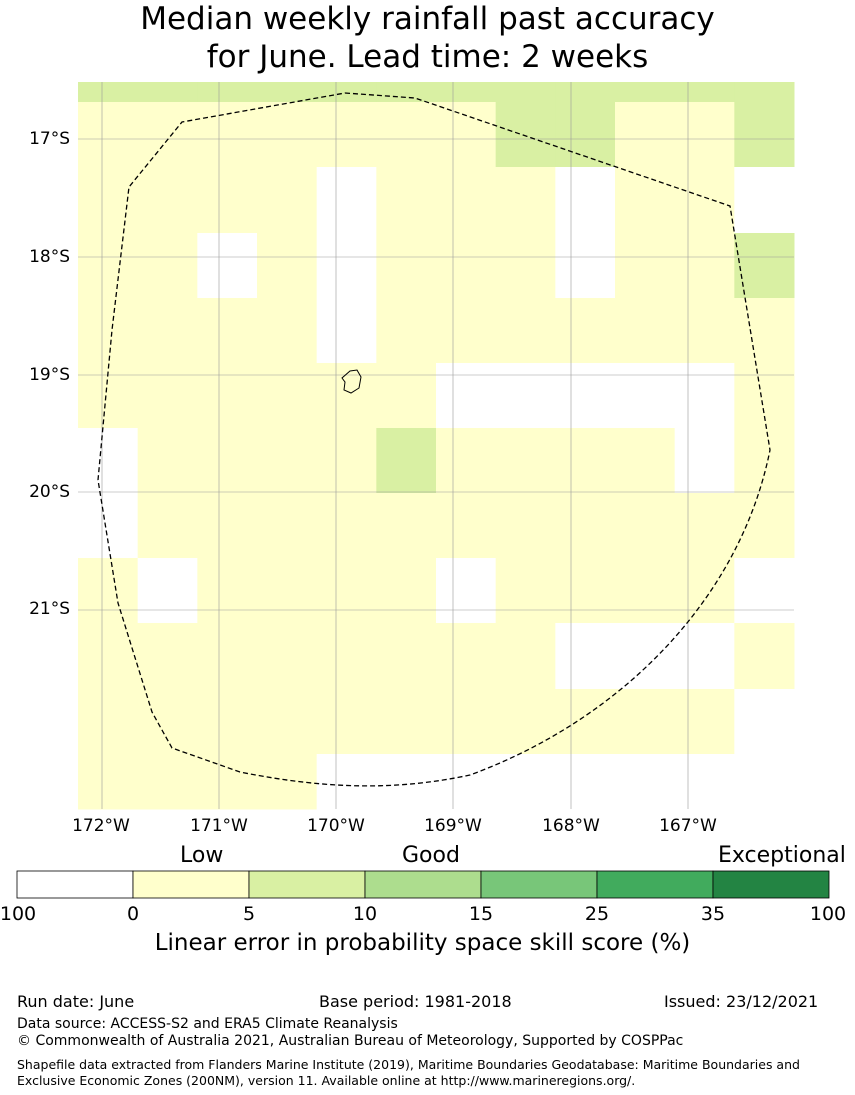 This screenshot has width=855, height=1095. Describe the element at coordinates (431, 855) in the screenshot. I see `category-good: Good` at that location.